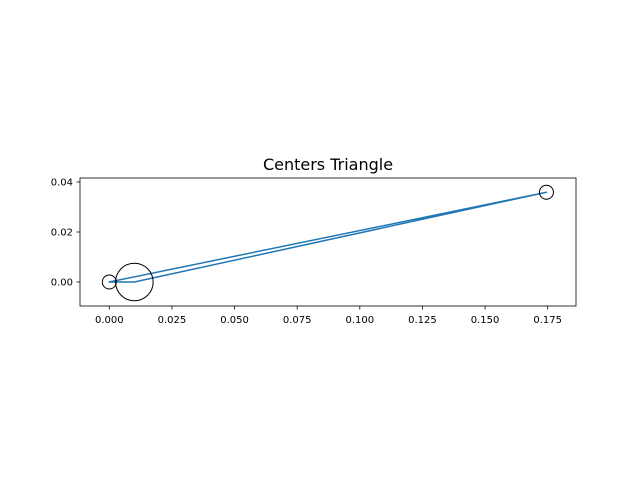  What do you see at coordinates (62, 233) in the screenshot?
I see `y-tick-label-1: 0.02` at bounding box center [62, 233].